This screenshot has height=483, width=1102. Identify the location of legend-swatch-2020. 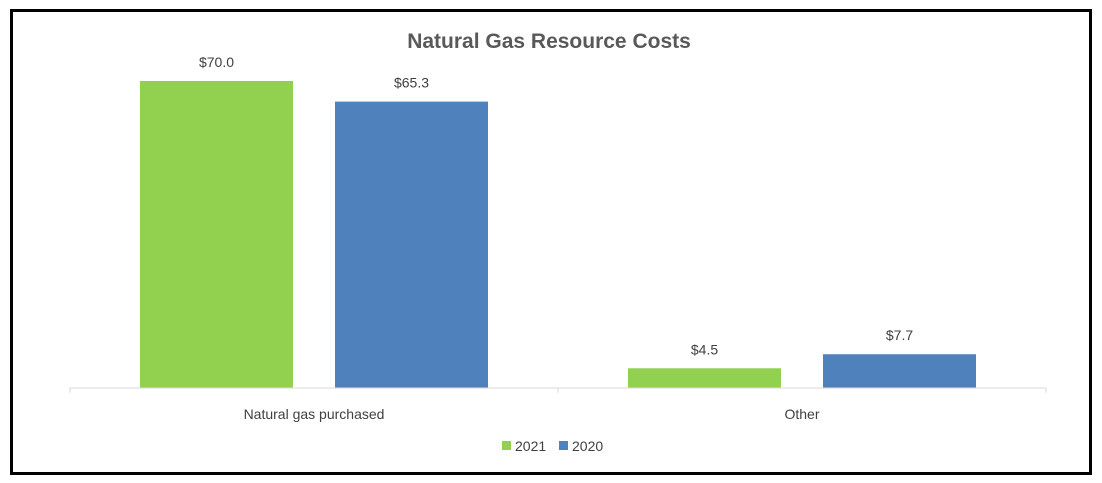
(563, 445).